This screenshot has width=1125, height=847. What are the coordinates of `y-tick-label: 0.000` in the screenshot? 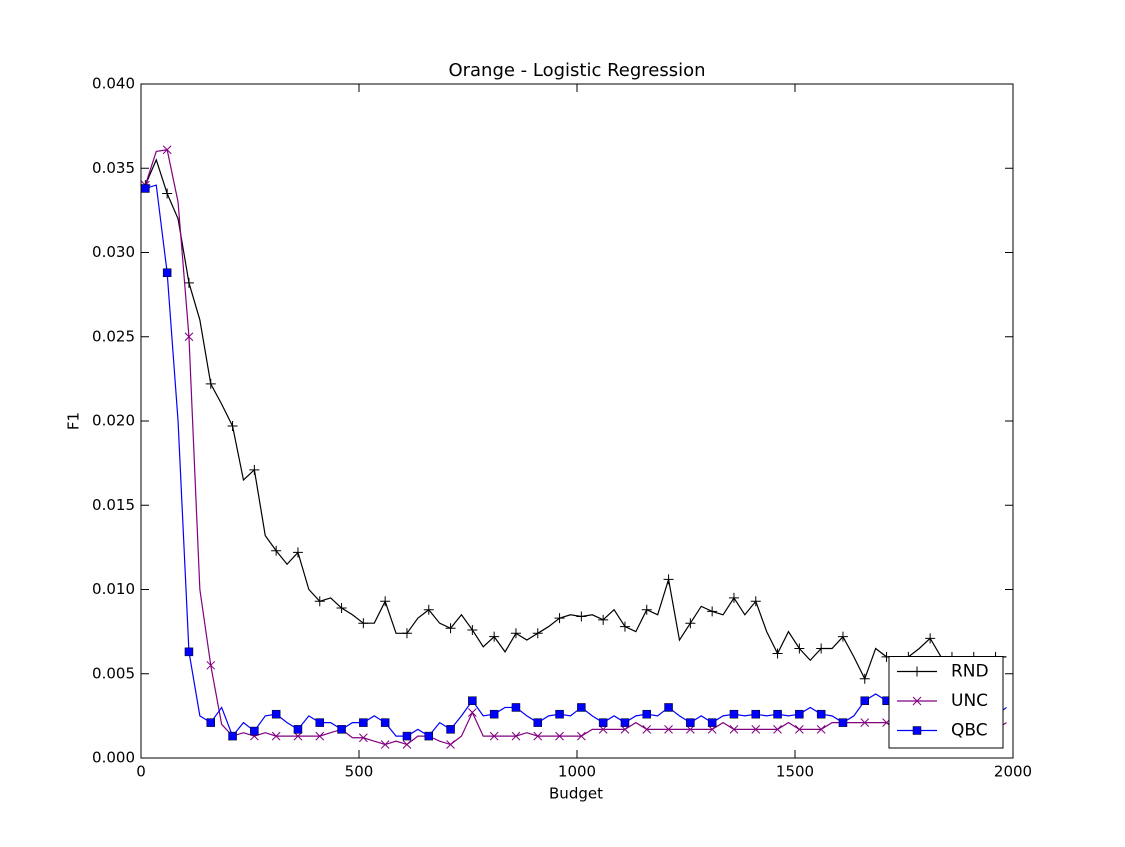 It's located at (113, 758).